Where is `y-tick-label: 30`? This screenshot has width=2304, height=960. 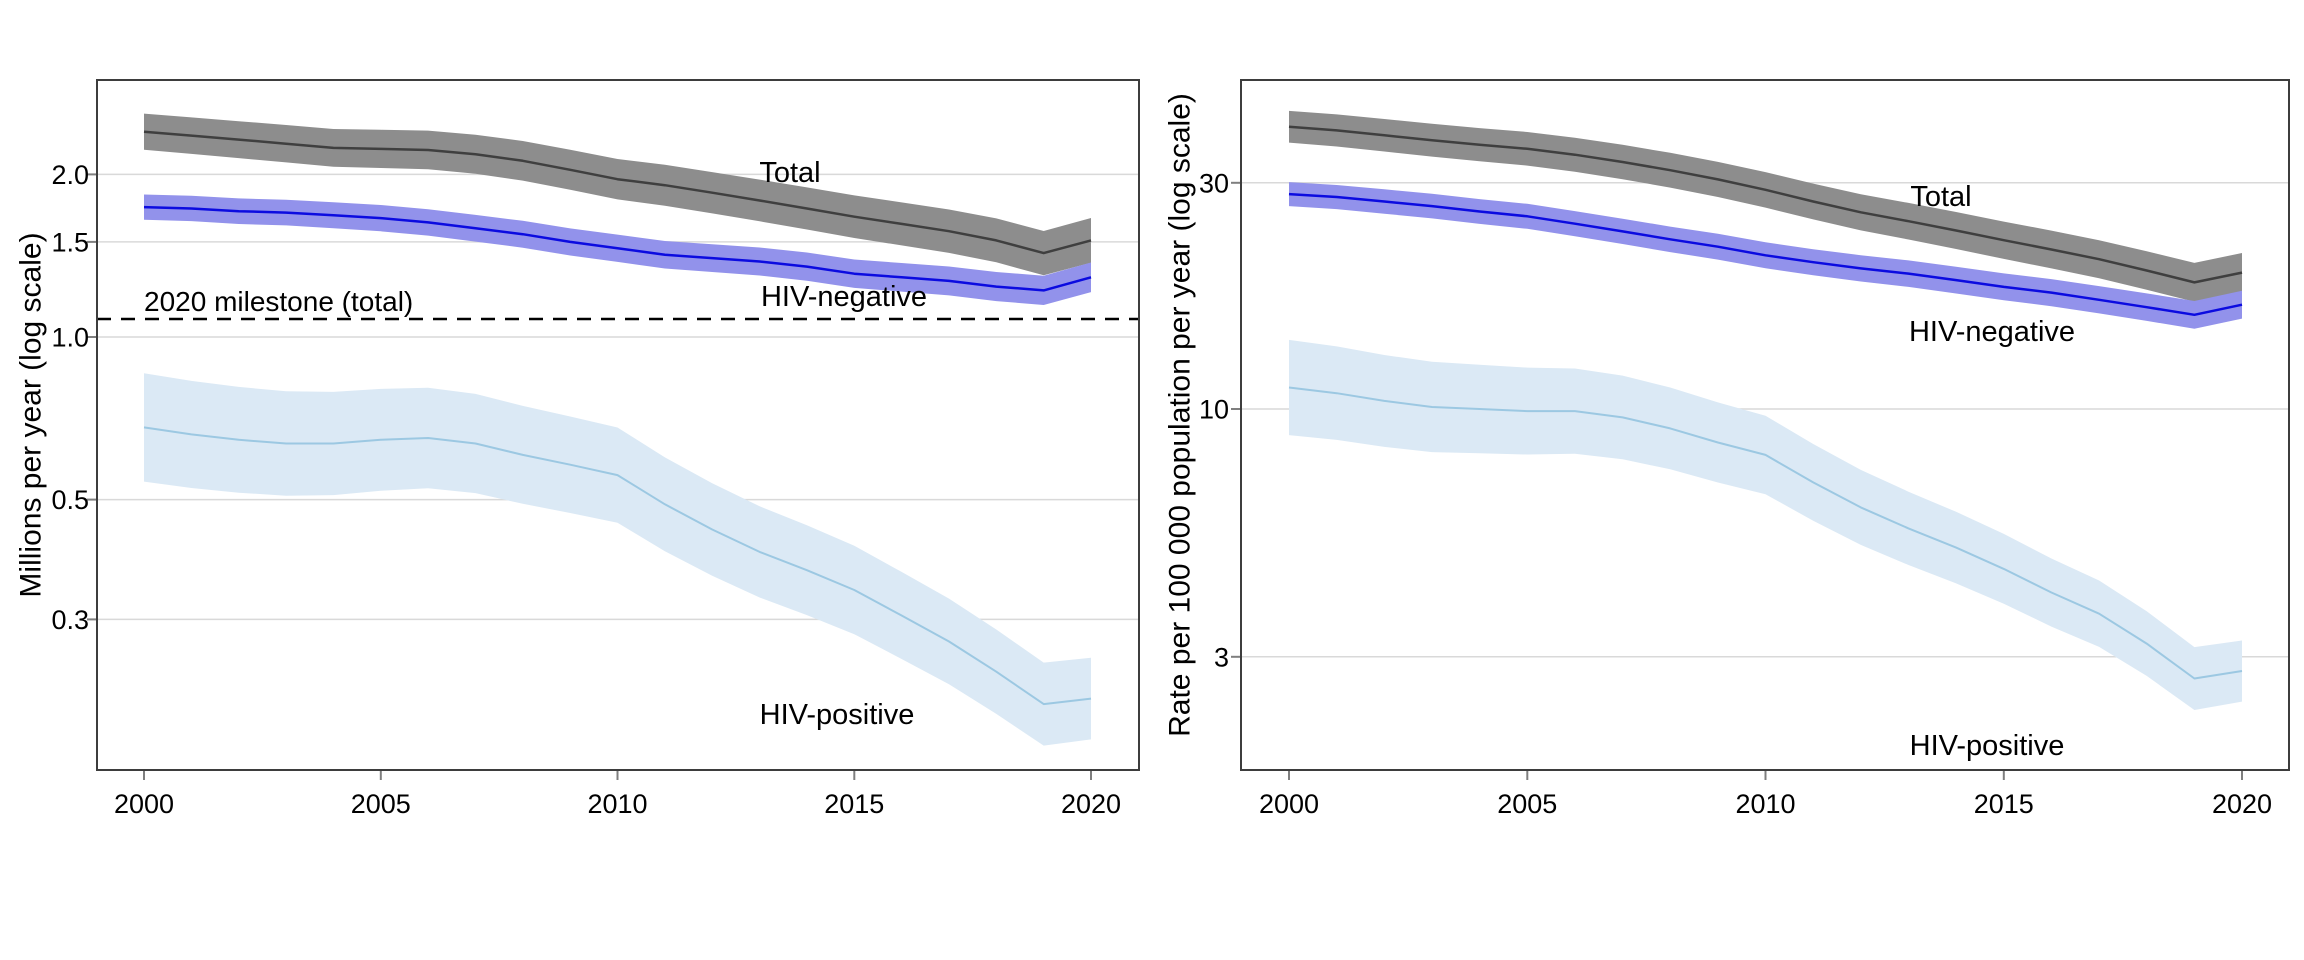 y-tick-label: 30 is located at coordinates (1214, 183).